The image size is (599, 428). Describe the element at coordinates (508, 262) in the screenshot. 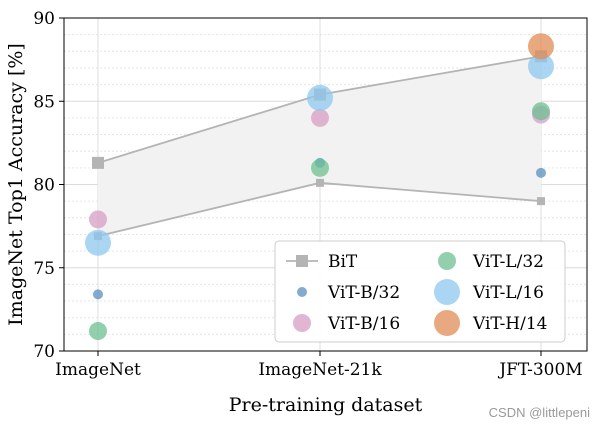

I see `legend-label: ViT-L/32` at that location.